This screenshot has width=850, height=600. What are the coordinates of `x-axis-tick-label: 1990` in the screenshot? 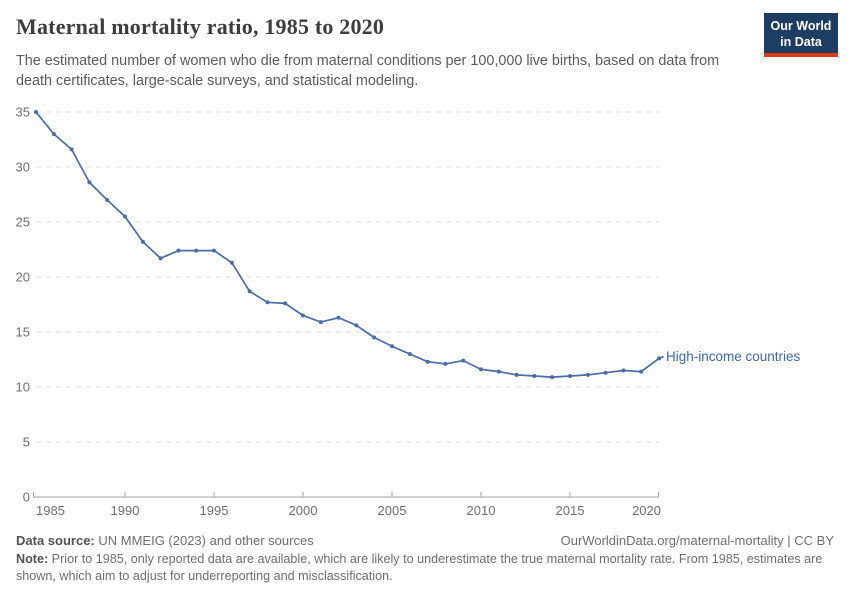 It's located at (125, 510).